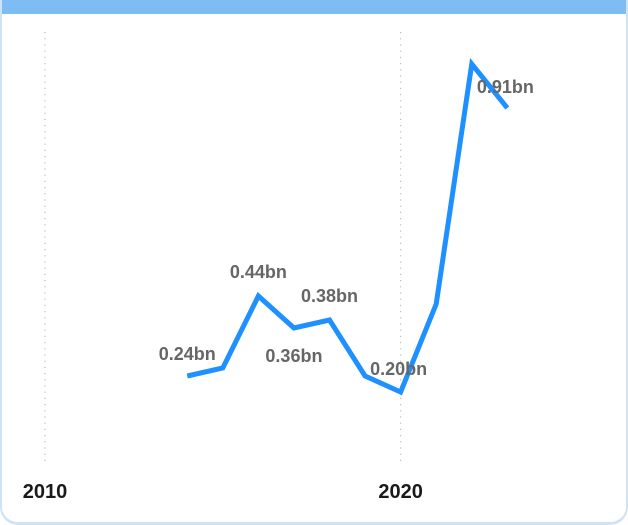 The image size is (628, 525). I want to click on x-tick-label-2010: 2010, so click(45, 492).